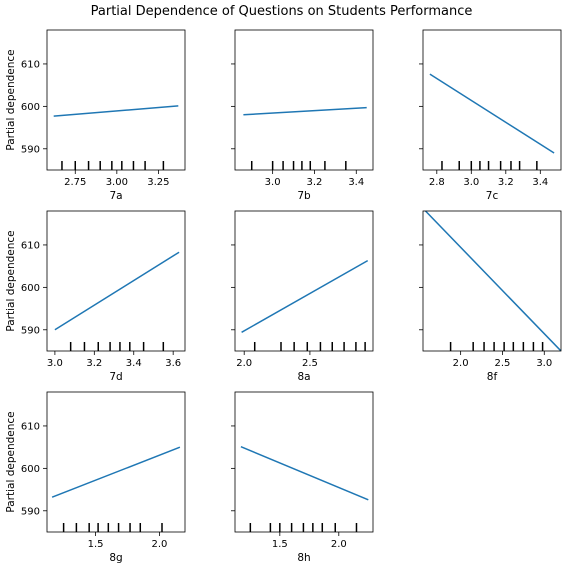  I want to click on chart-panel-8f: 2.0 2.5 3.0 8f, so click(490, 296).